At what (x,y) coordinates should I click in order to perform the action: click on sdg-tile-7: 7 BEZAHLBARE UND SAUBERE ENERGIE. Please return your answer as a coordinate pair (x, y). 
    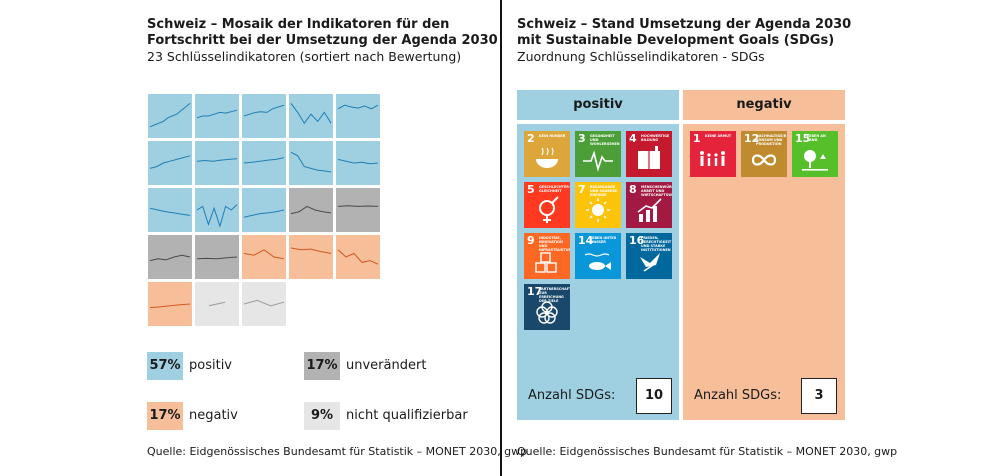
    Looking at the image, I should click on (598, 205).